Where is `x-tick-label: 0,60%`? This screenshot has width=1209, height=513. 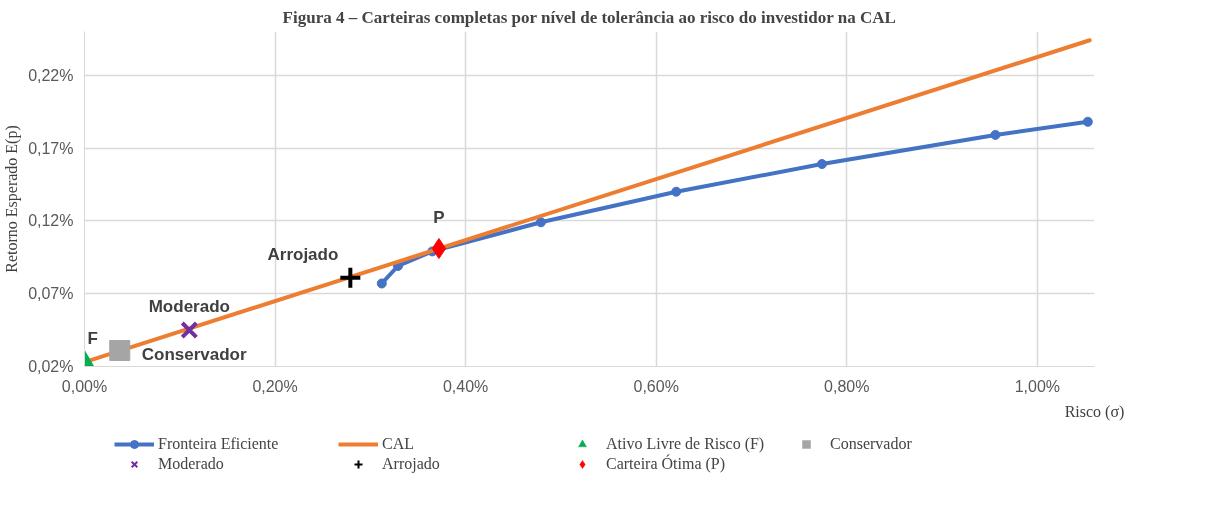 x-tick-label: 0,60% is located at coordinates (656, 386).